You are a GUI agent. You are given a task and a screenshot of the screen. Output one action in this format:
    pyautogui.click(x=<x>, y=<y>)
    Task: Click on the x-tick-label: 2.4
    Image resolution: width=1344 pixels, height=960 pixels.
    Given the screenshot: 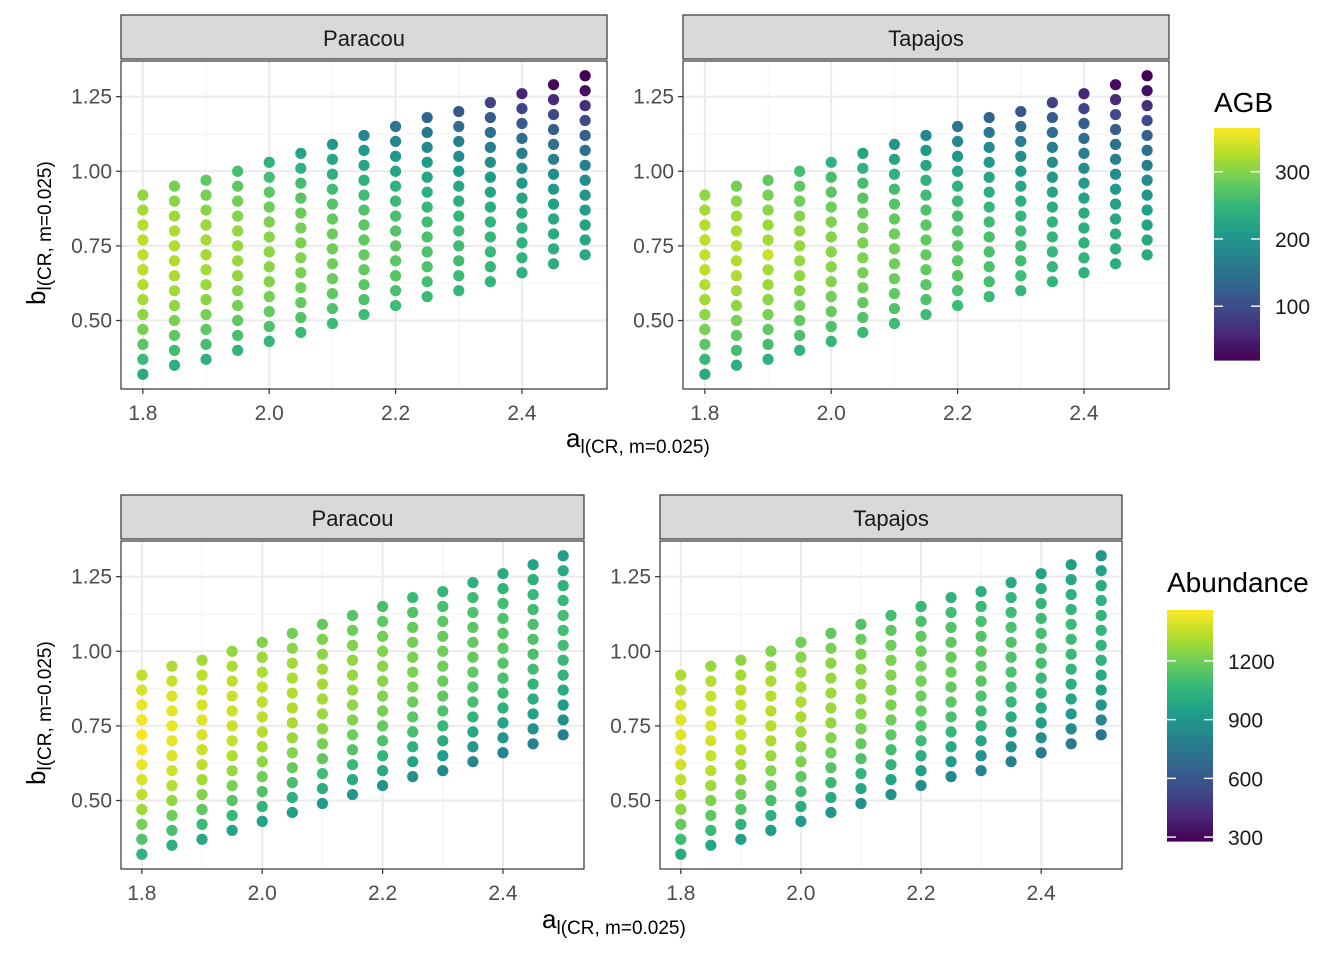 What is the action you would take?
    pyautogui.click(x=503, y=893)
    